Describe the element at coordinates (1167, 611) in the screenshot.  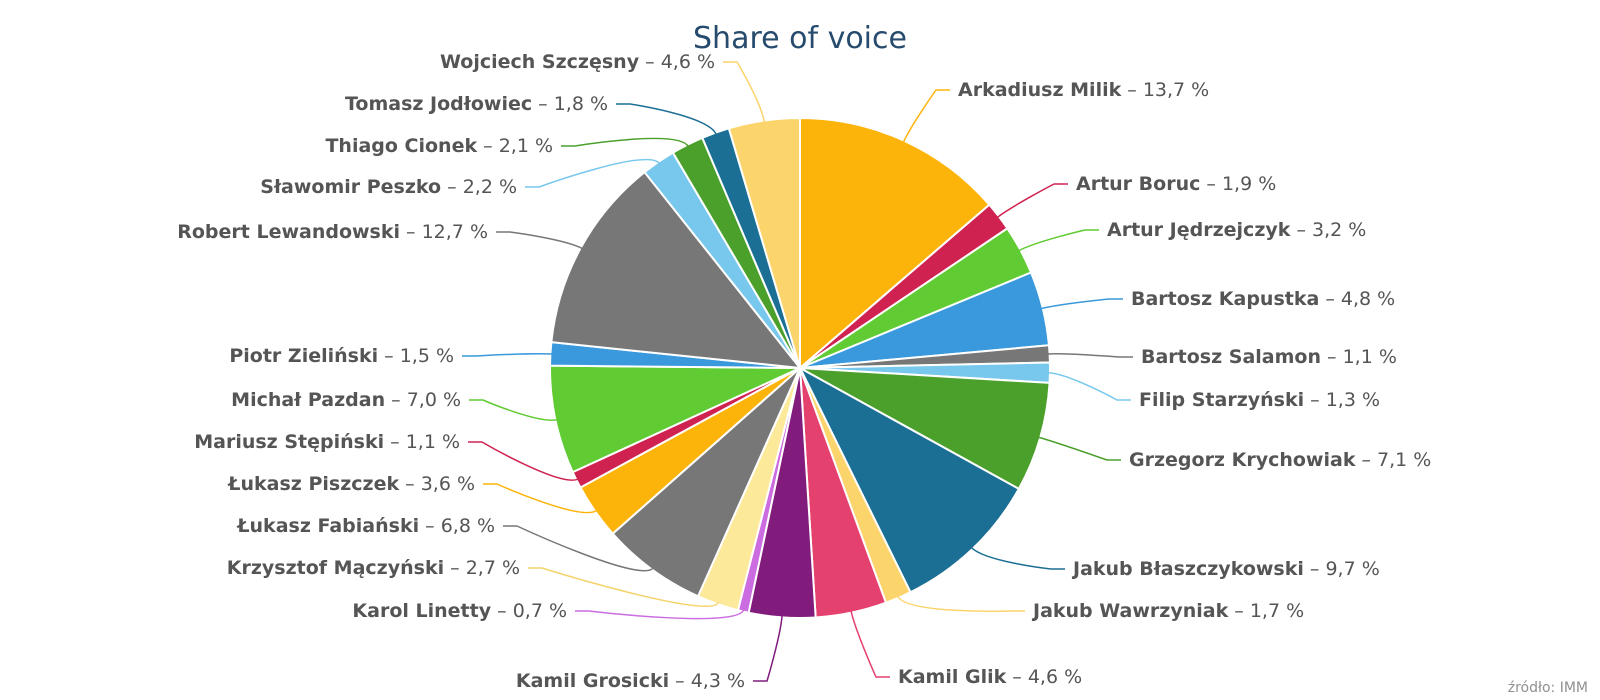
I see `slice-label-jakub-wawrzyniak: Jakub Wawrzyniak – 1,7 %` at that location.